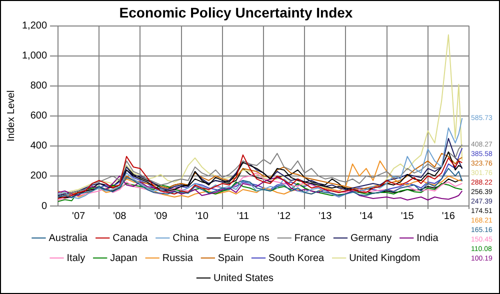 This screenshot has width=500, height=294. What do you see at coordinates (11, 116) in the screenshot?
I see `y-axis-title: Index Level` at bounding box center [11, 116].